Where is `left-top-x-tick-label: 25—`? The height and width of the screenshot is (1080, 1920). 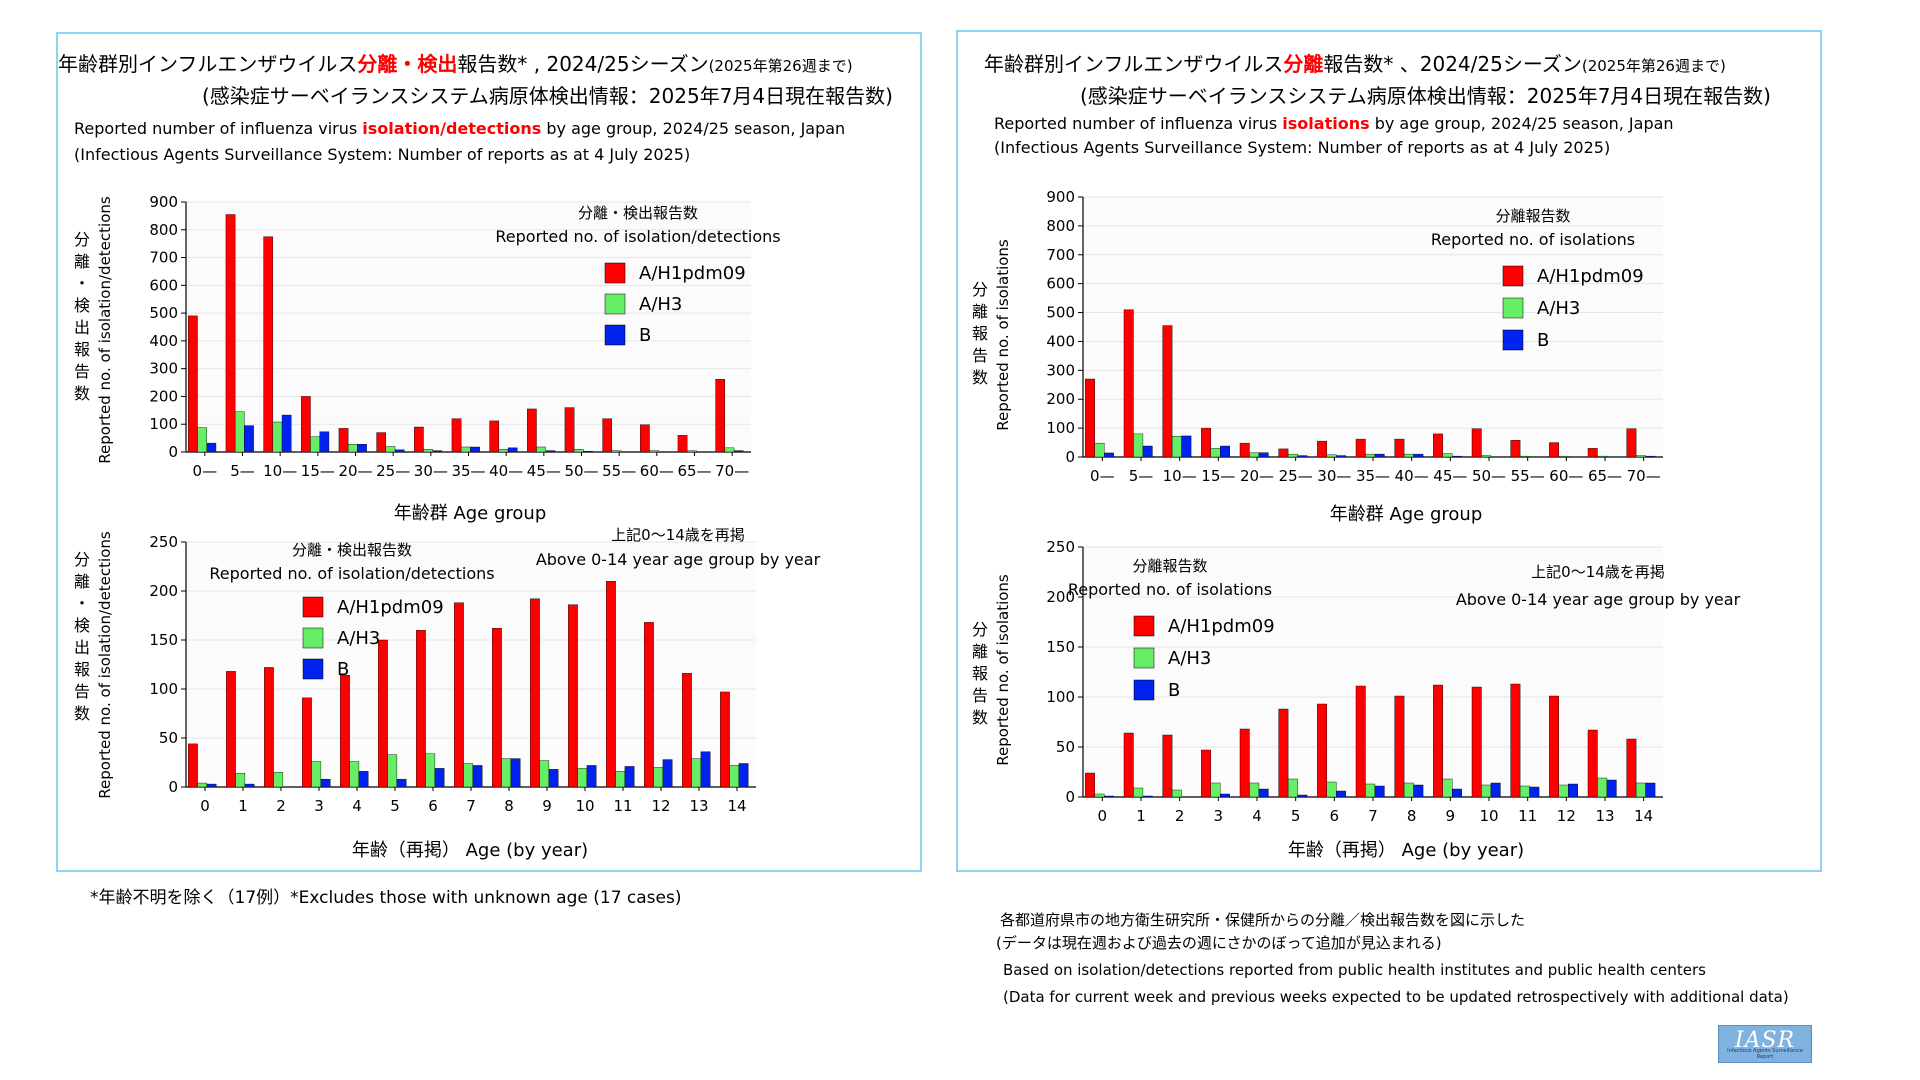 left-top-x-tick-label: 25— is located at coordinates (393, 471).